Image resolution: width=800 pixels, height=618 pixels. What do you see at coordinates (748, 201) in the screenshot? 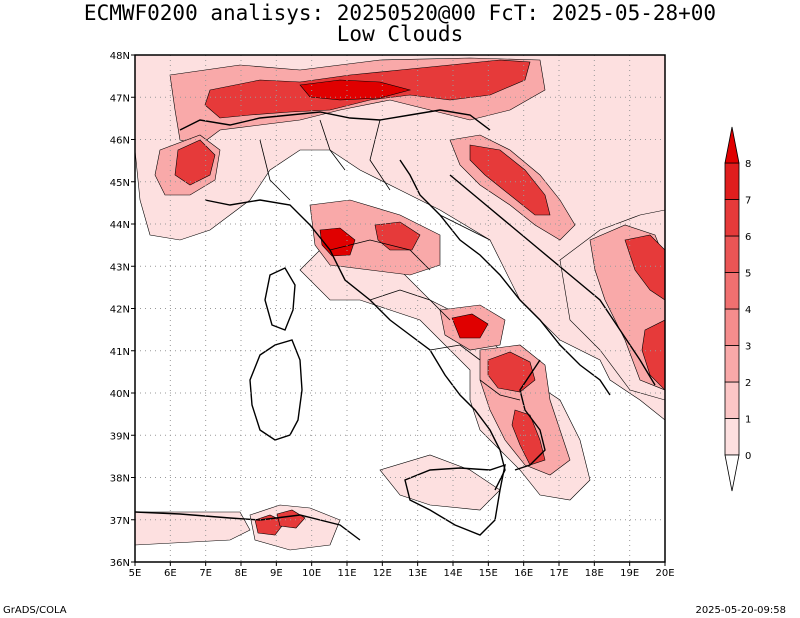
I see `colorbar-label: 7` at bounding box center [748, 201].